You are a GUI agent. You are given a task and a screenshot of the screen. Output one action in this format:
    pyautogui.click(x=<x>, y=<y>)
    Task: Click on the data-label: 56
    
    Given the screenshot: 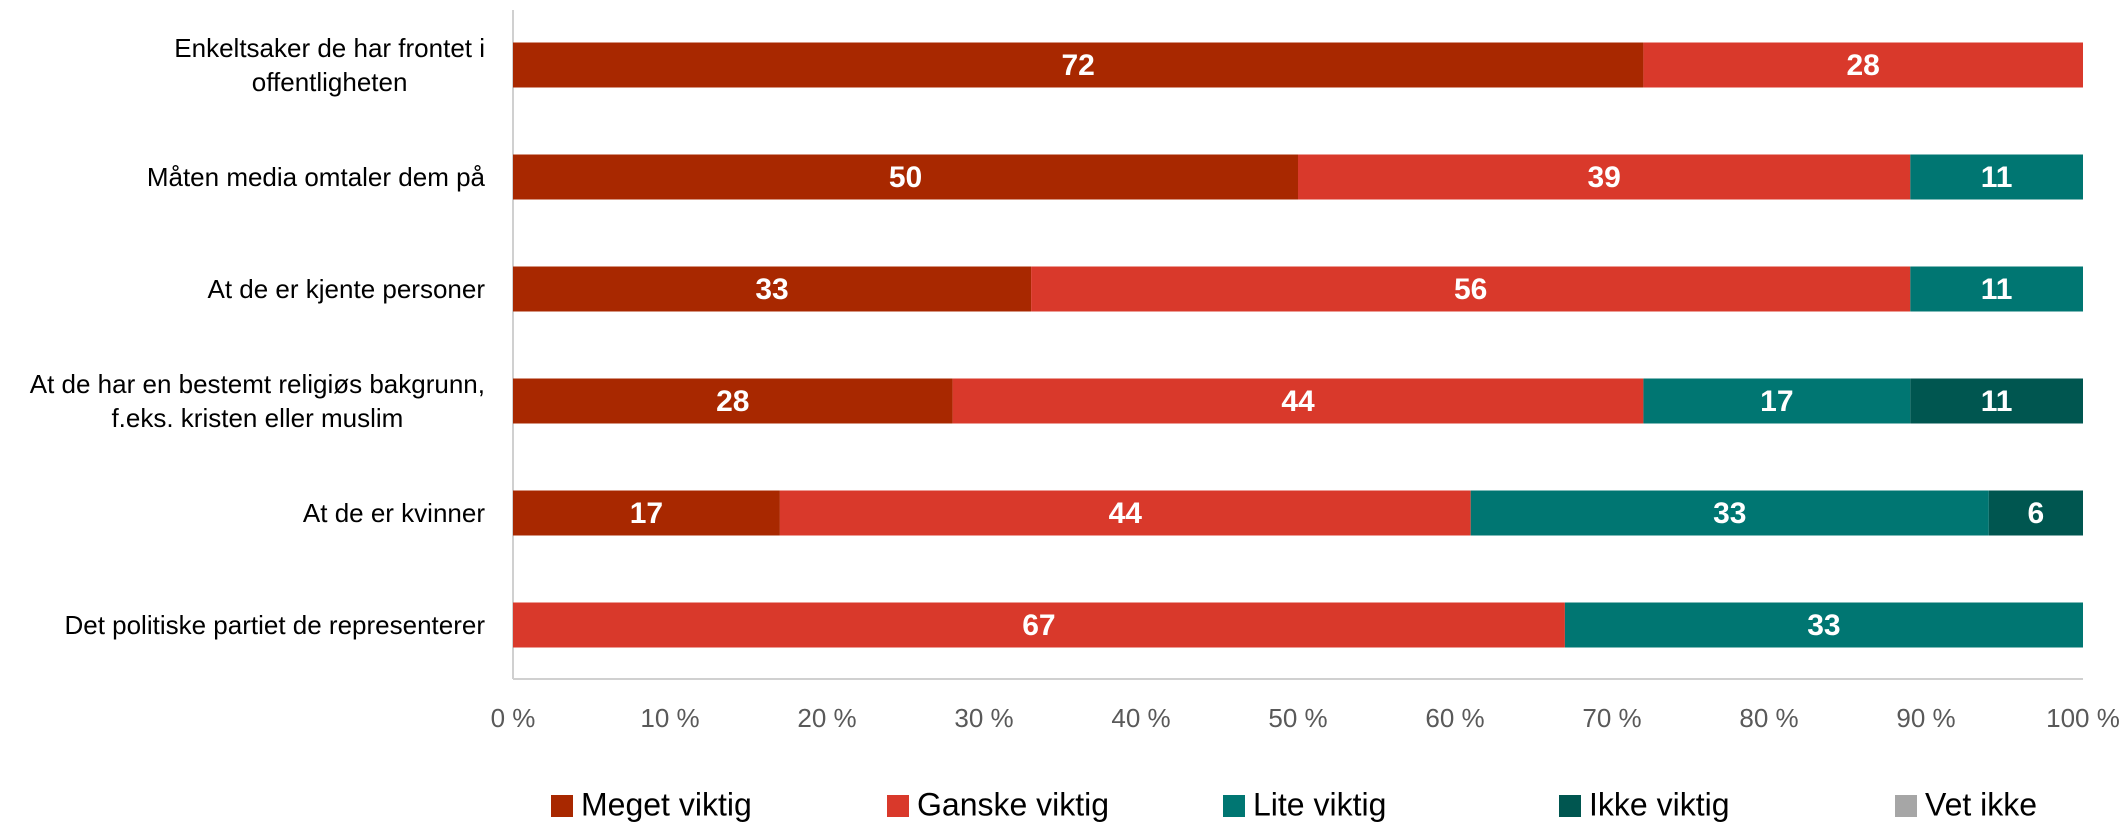 What is the action you would take?
    pyautogui.click(x=1470, y=289)
    